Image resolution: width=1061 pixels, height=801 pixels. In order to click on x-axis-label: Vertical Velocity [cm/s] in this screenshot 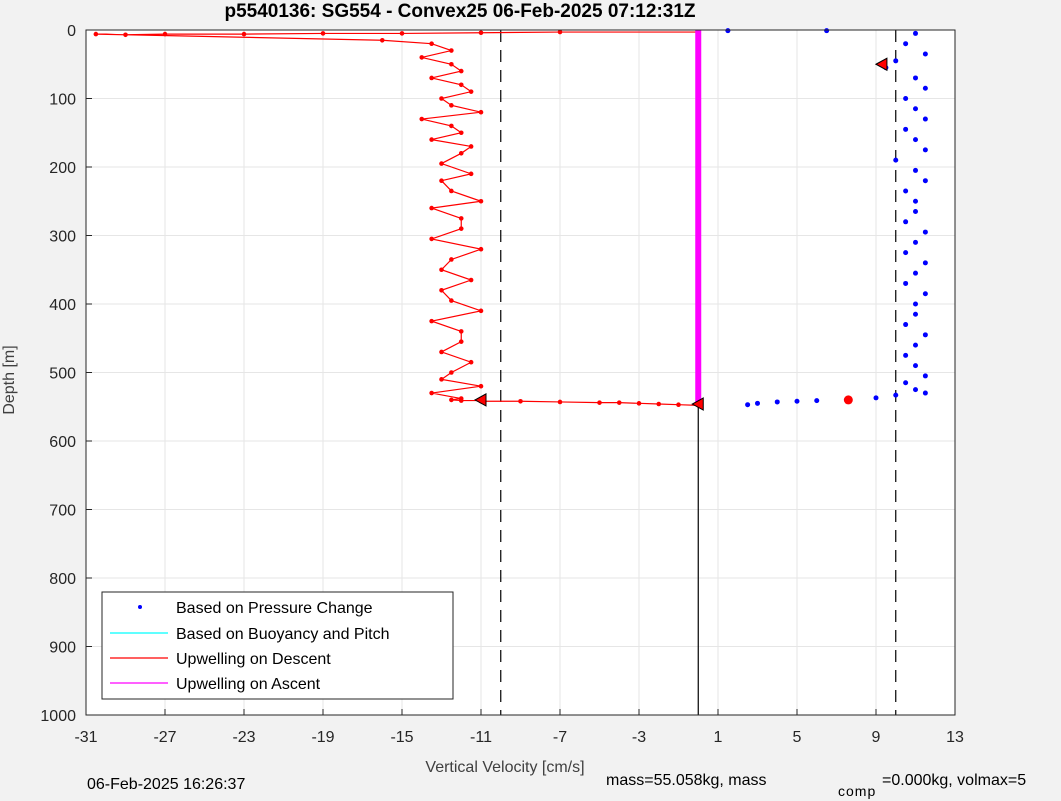, I will do `click(504, 767)`.